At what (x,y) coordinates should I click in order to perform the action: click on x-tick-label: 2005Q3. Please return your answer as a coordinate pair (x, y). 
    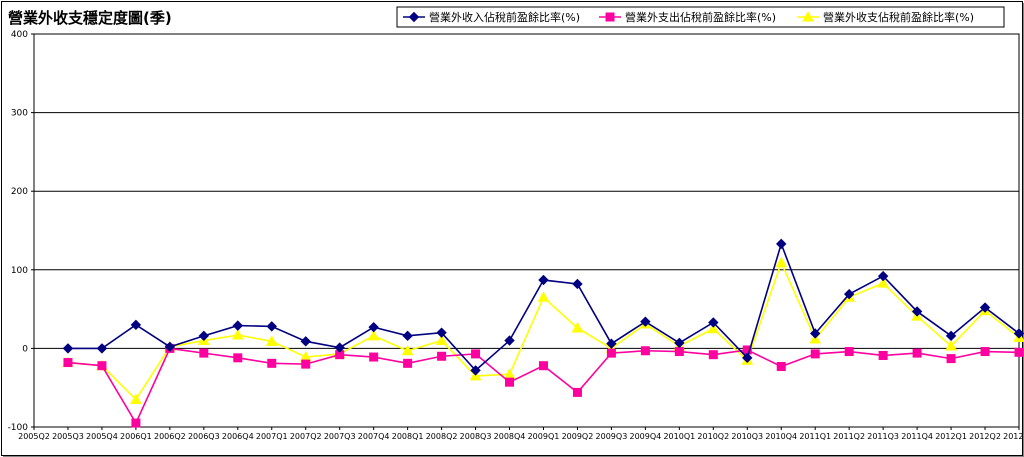
    Looking at the image, I should click on (68, 436).